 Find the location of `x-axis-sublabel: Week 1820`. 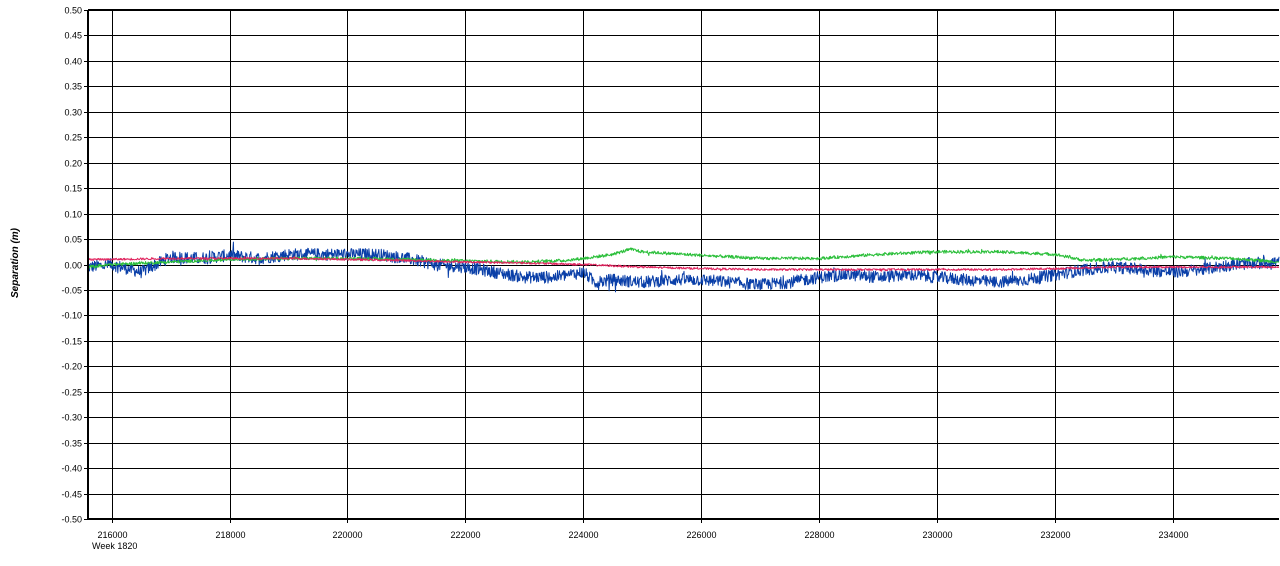

x-axis-sublabel: Week 1820 is located at coordinates (114, 546).